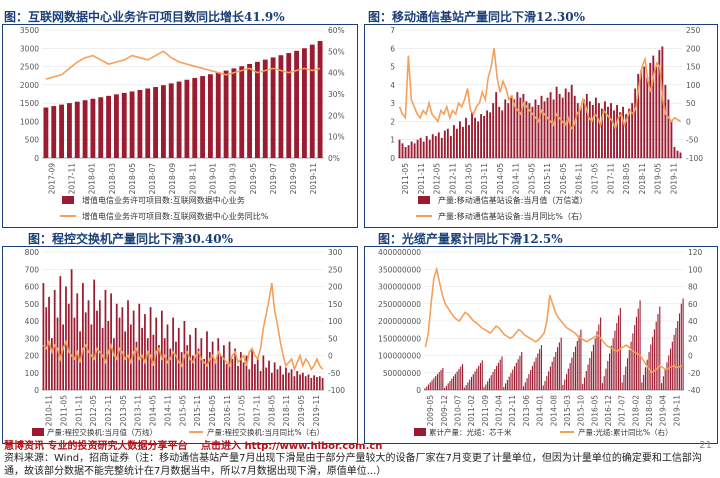 Image resolution: width=720 pixels, height=478 pixels. I want to click on x-tick-label: 2019-05, so click(301, 411).